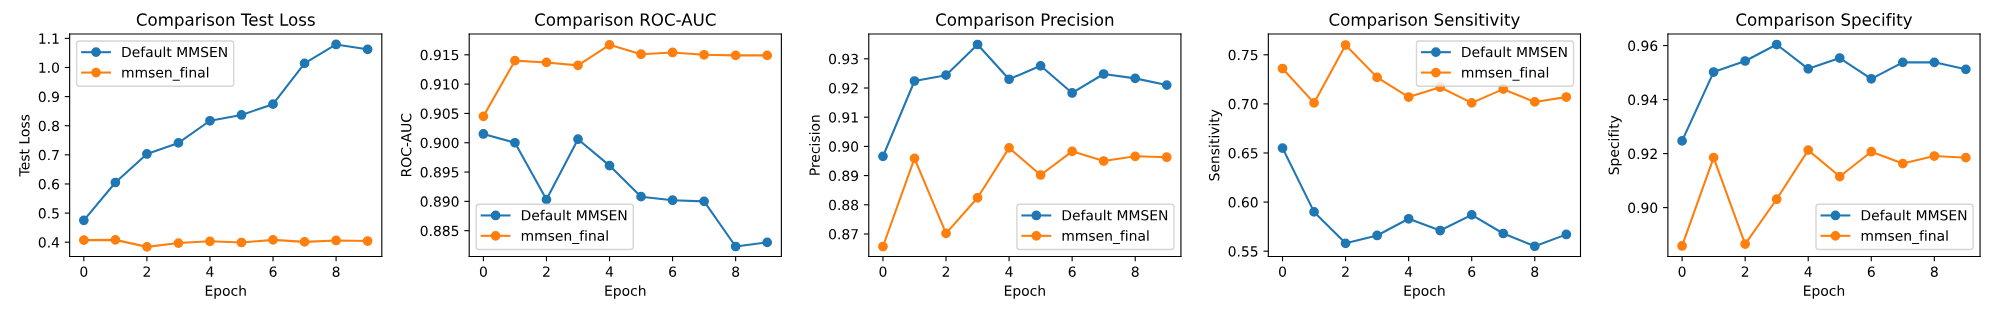  Describe the element at coordinates (1643, 46) in the screenshot. I see `y-tick-label: 0.96` at that location.